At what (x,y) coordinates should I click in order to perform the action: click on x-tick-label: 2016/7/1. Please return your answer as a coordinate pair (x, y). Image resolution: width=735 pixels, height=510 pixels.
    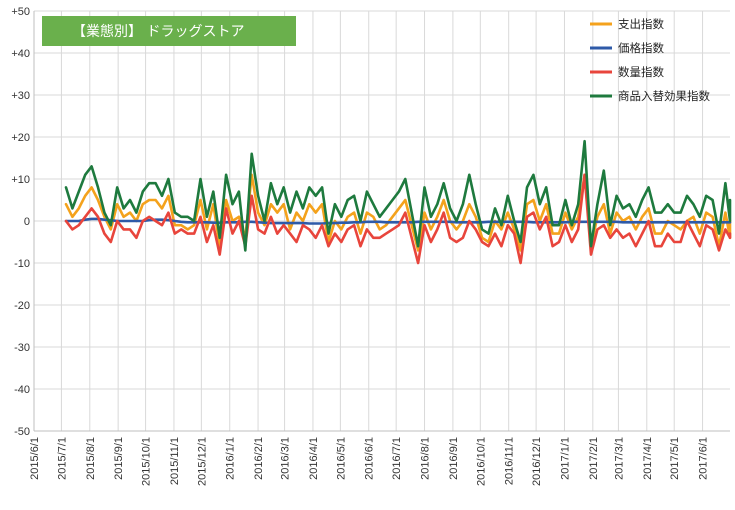
    Looking at the image, I should click on (397, 458).